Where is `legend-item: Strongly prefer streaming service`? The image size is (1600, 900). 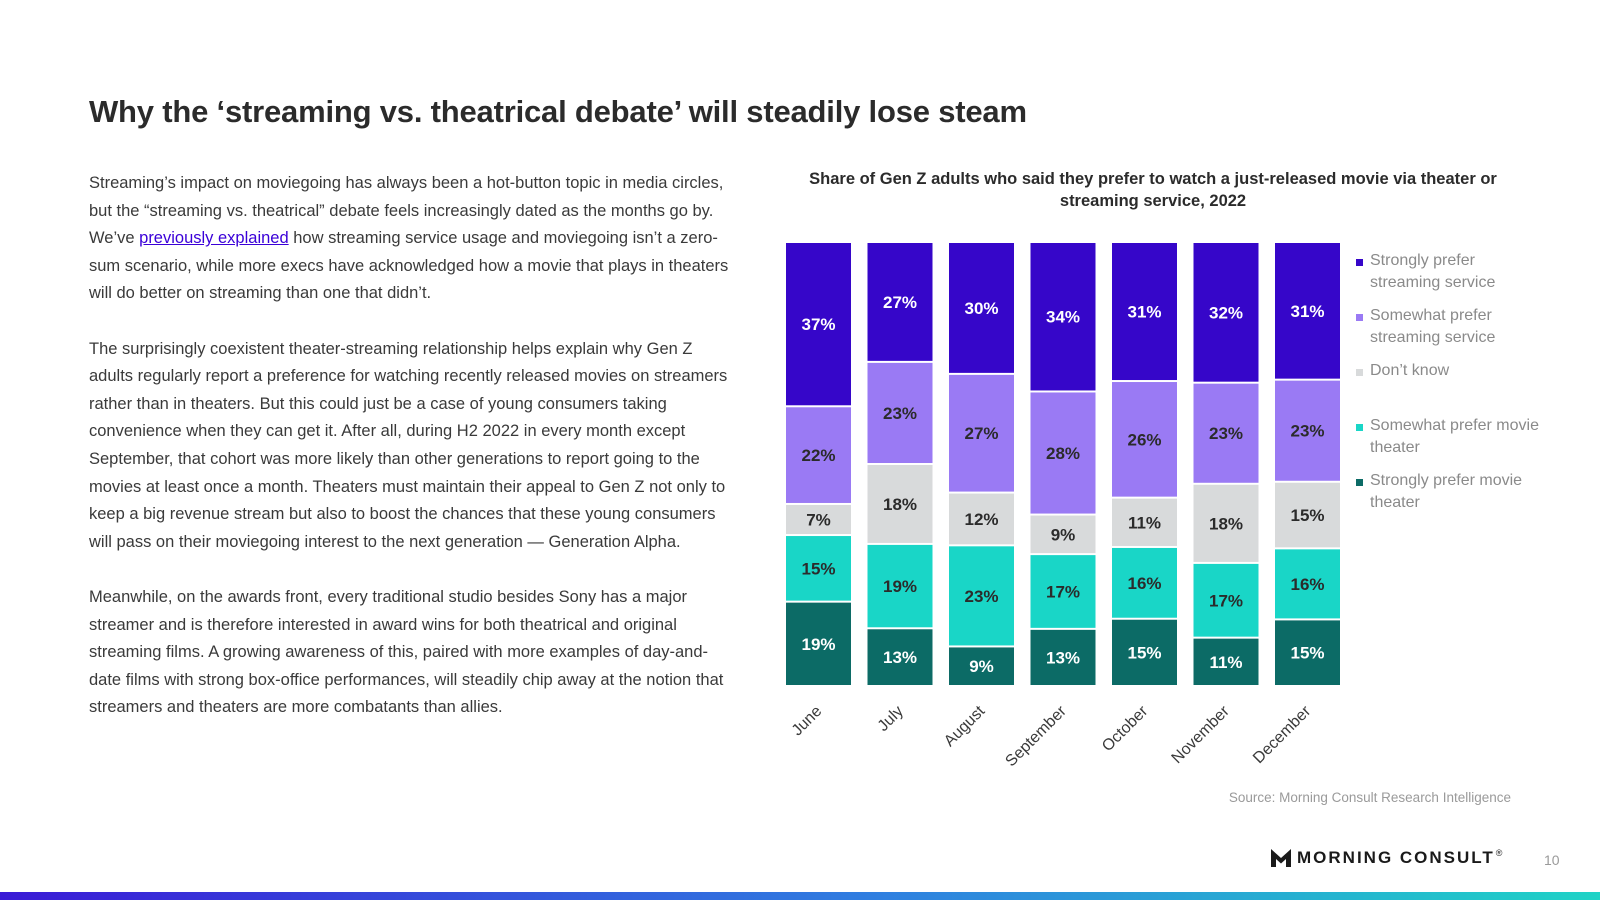 legend-item: Strongly prefer streaming service is located at coordinates (1448, 272).